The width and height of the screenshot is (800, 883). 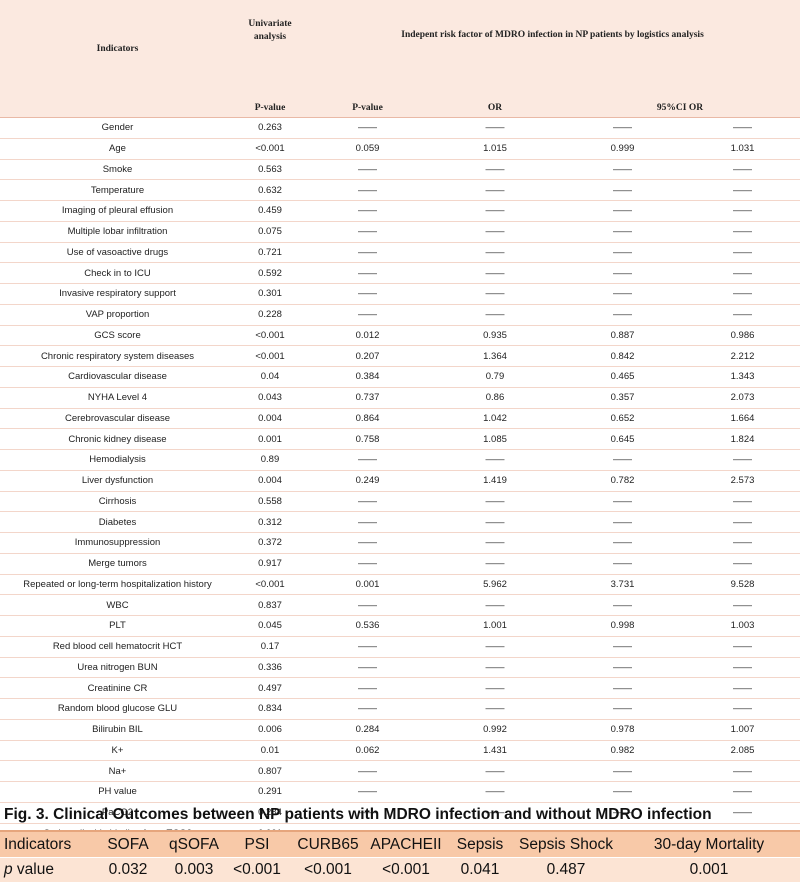 I want to click on cell: 0.465, so click(x=622, y=377).